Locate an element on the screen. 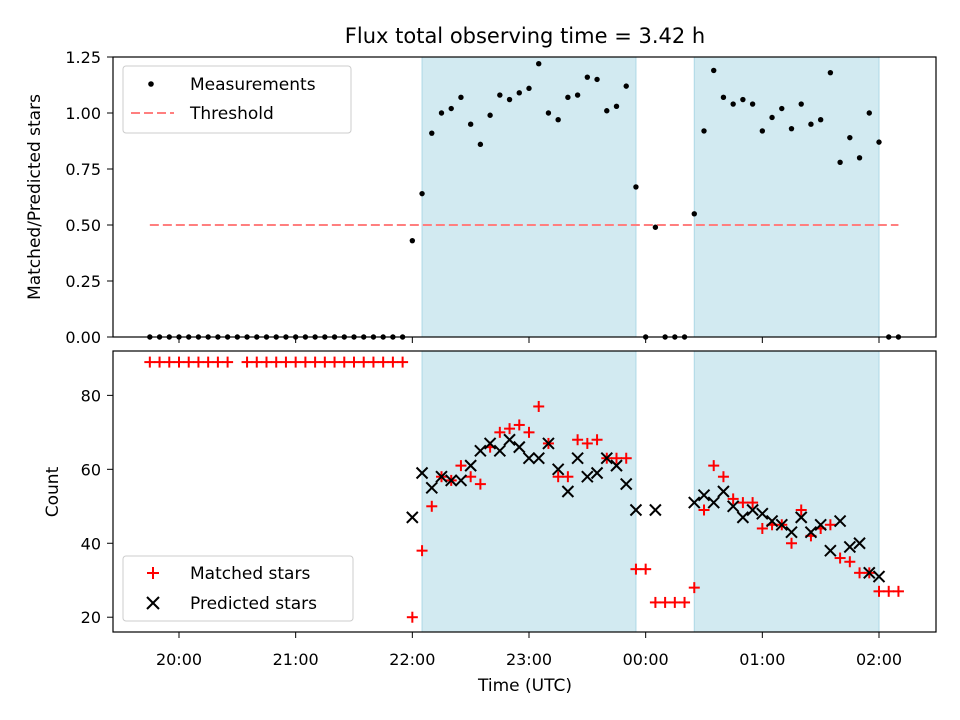  y-tick-label: 1.00 is located at coordinates (83, 113).